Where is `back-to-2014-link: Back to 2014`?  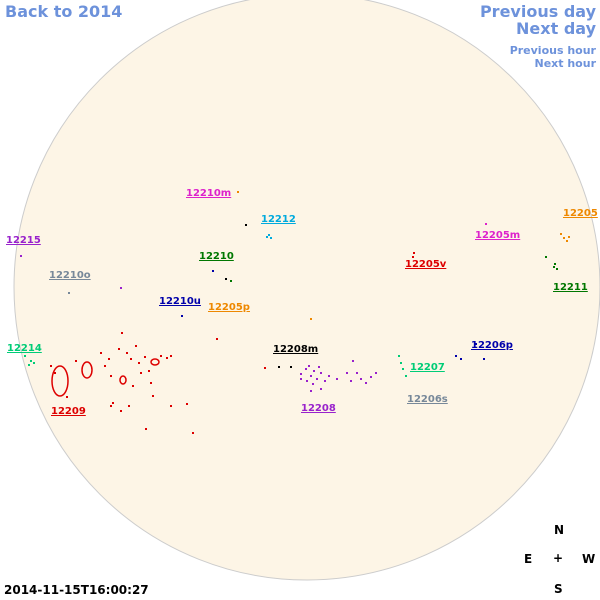
back-to-2014-link: Back to 2014 is located at coordinates (64, 11).